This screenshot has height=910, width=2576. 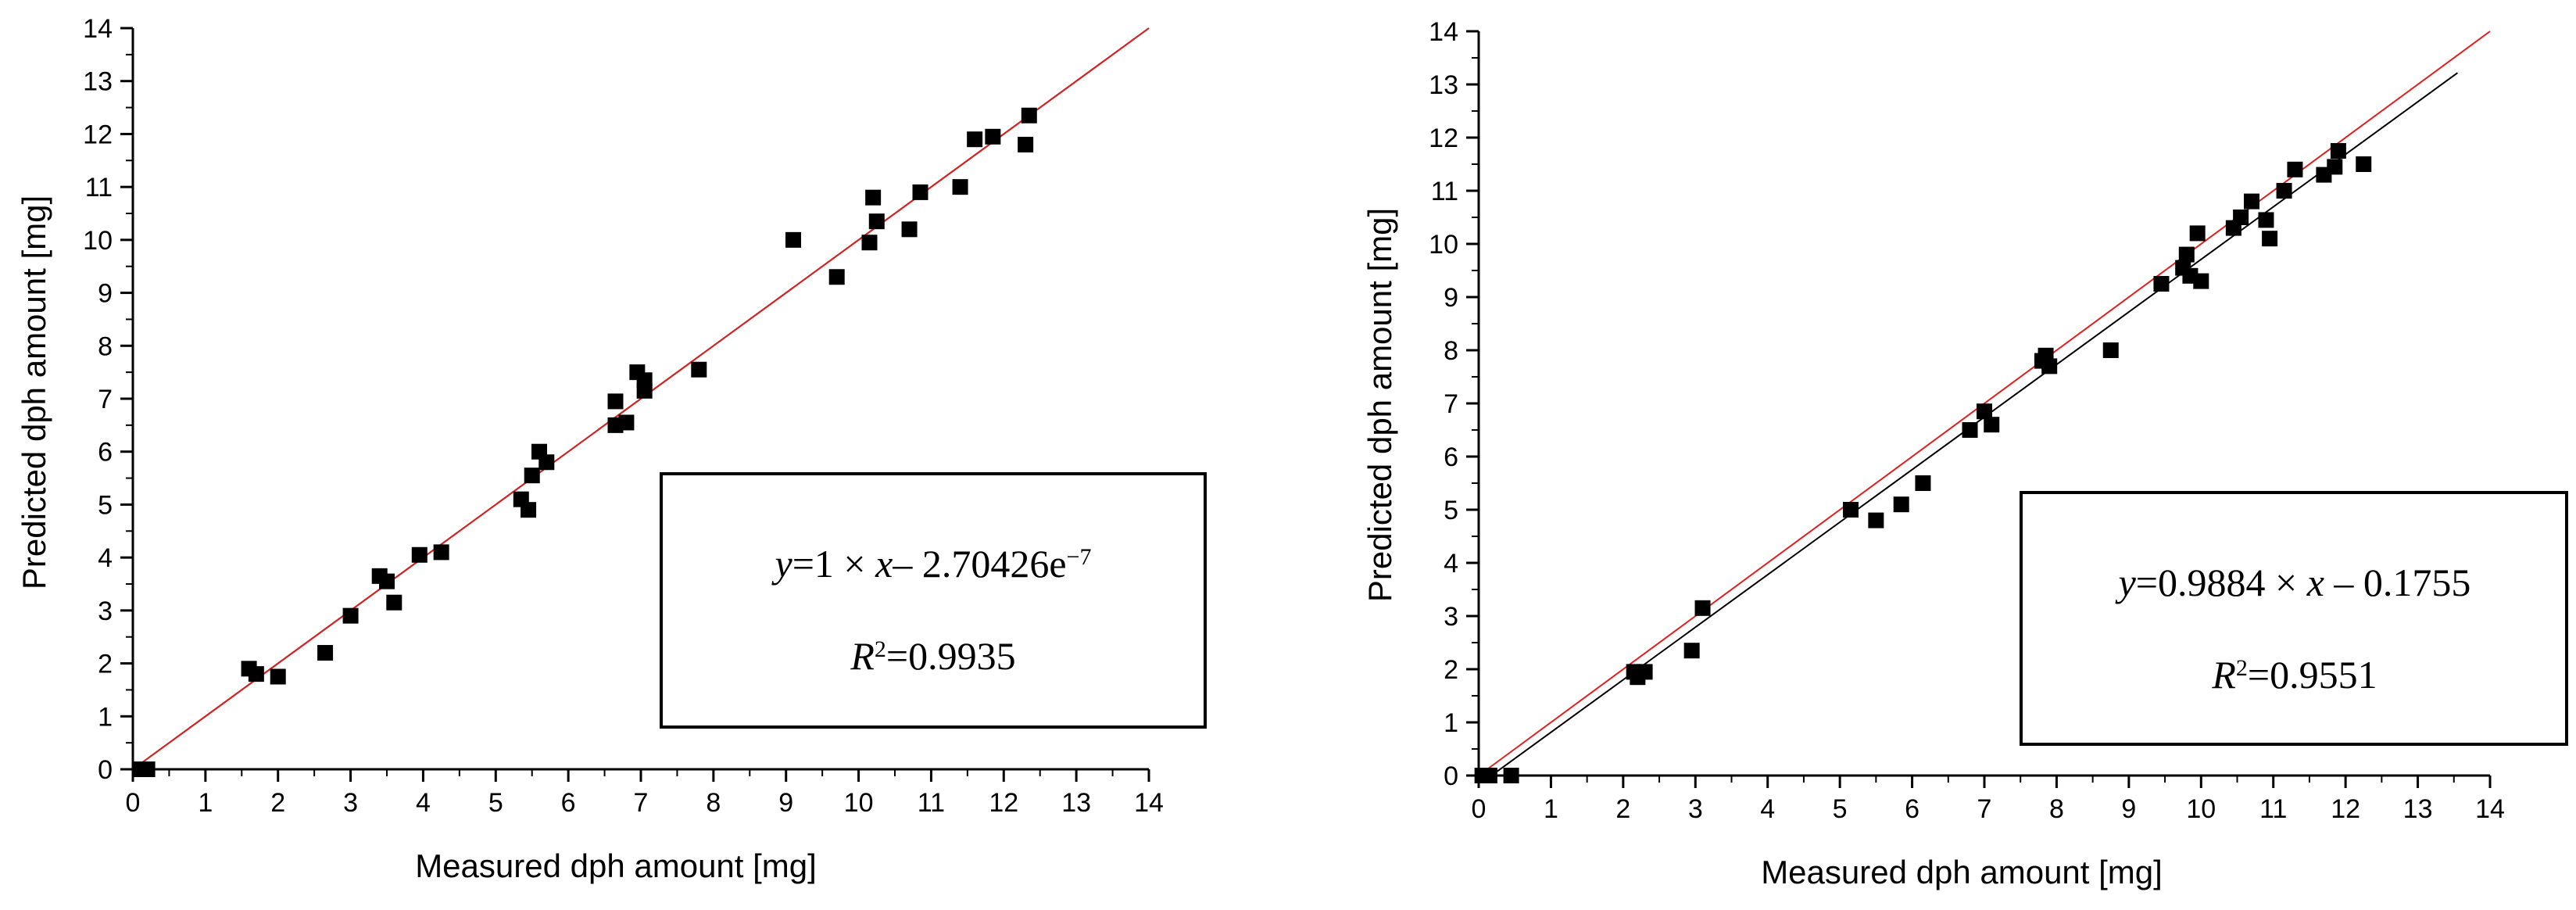 I want to click on right-r-squared: R2=0.9551, so click(x=2294, y=675).